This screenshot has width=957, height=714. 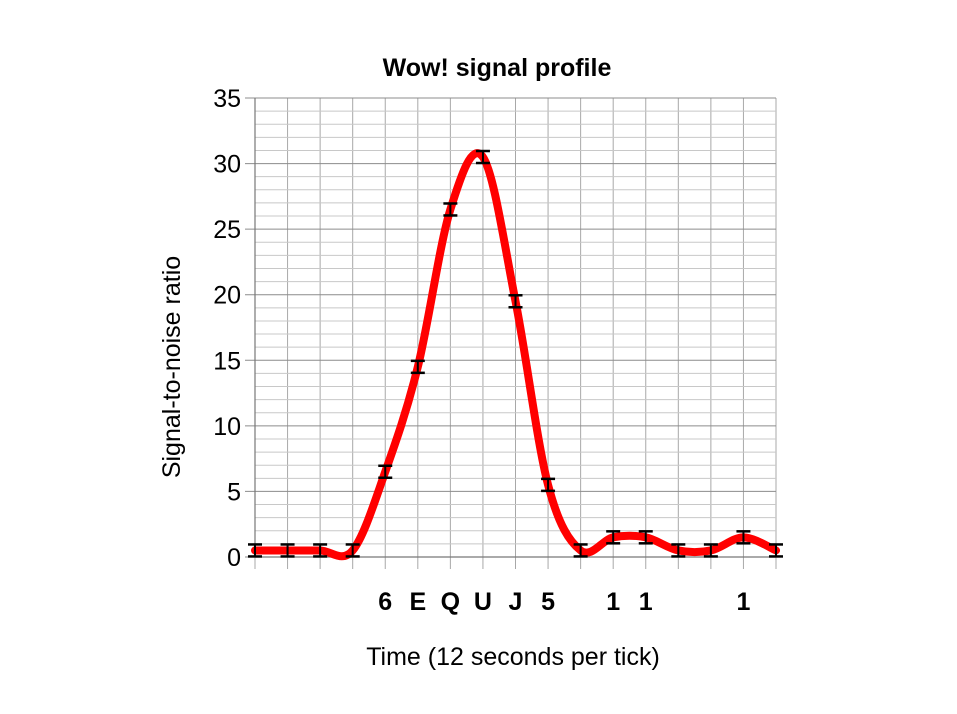 What do you see at coordinates (227, 99) in the screenshot?
I see `y-tick-label: 35` at bounding box center [227, 99].